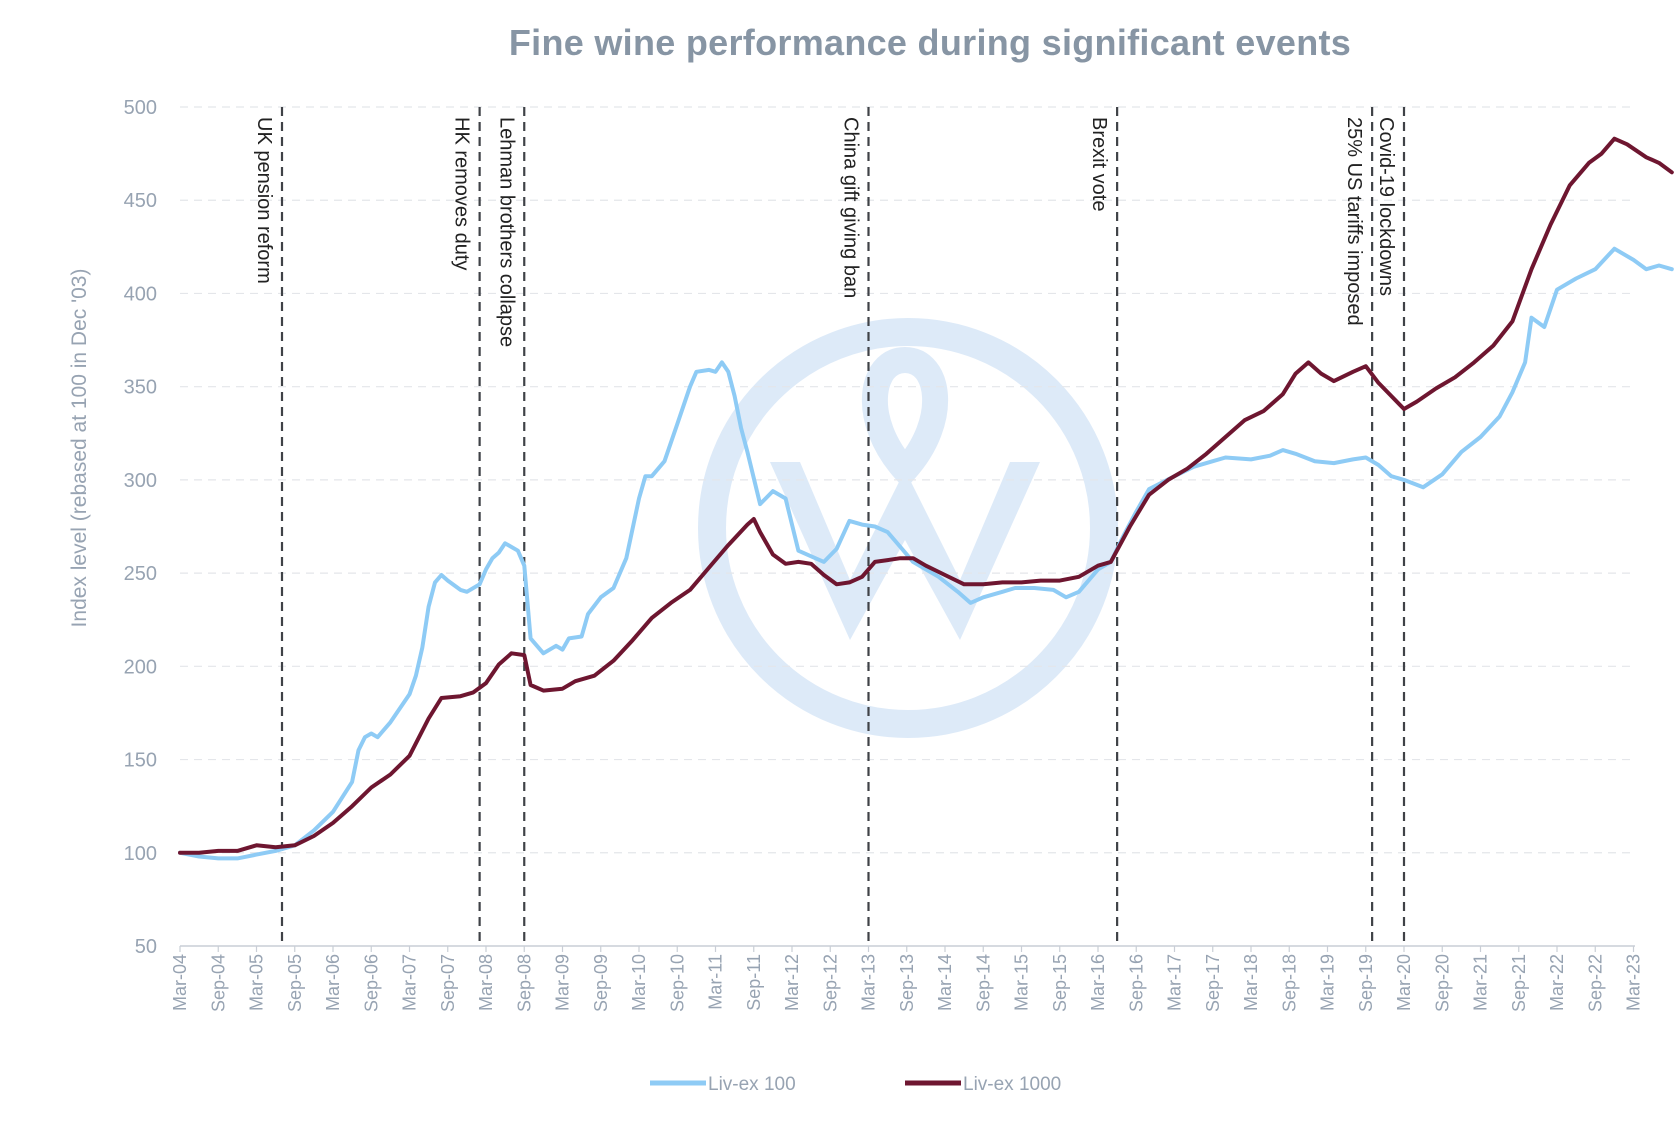  Describe the element at coordinates (140, 481) in the screenshot. I see `y-tick-label: 300` at that location.